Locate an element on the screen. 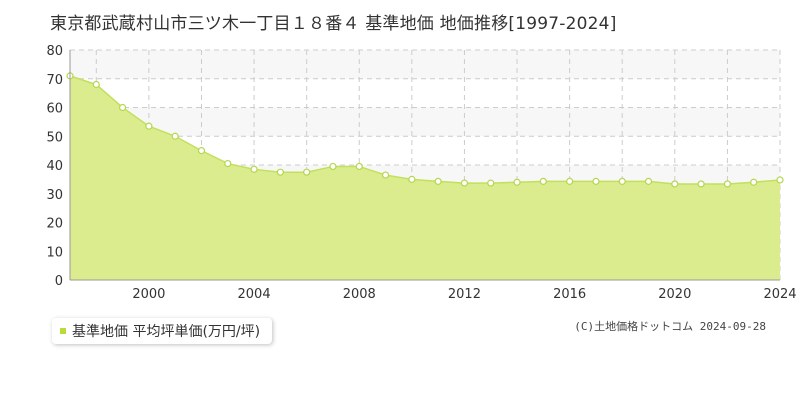  y-tick-label: 50 is located at coordinates (54, 137).